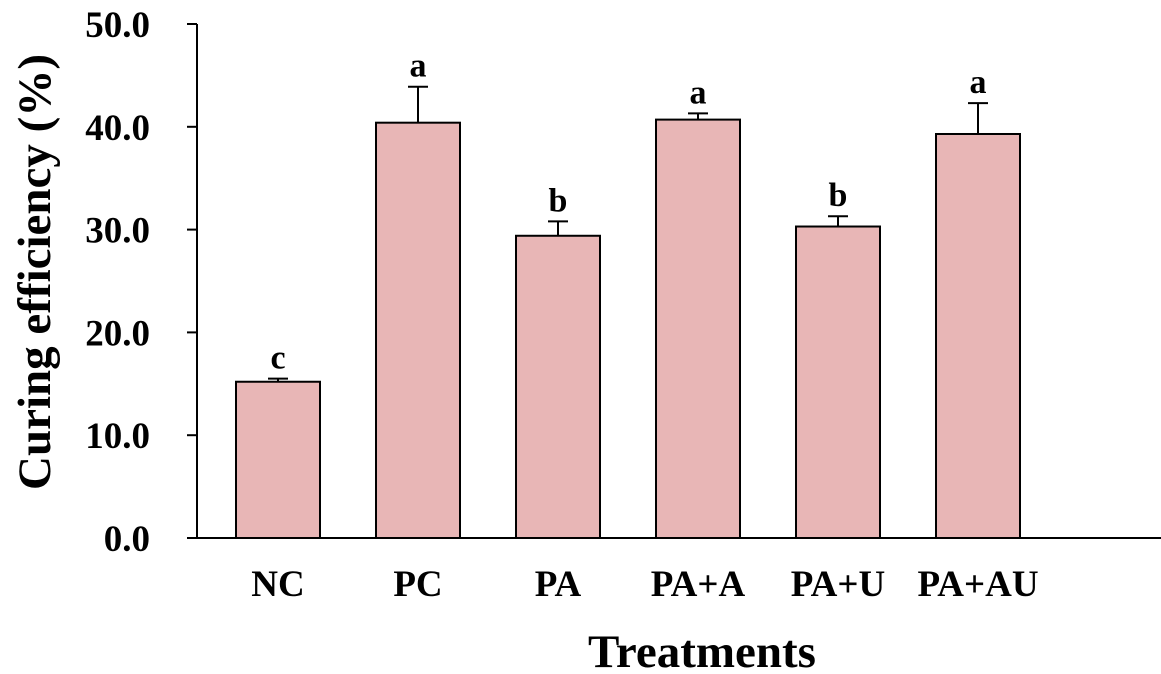 Image resolution: width=1161 pixels, height=674 pixels. I want to click on x-tick-label: PA, so click(558, 584).